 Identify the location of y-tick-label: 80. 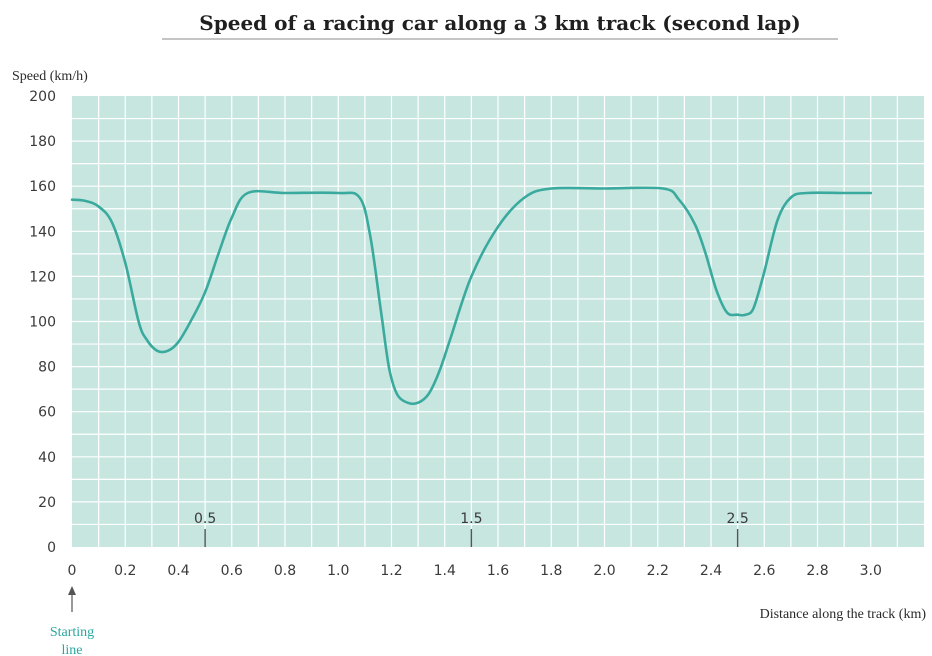
(47, 368).